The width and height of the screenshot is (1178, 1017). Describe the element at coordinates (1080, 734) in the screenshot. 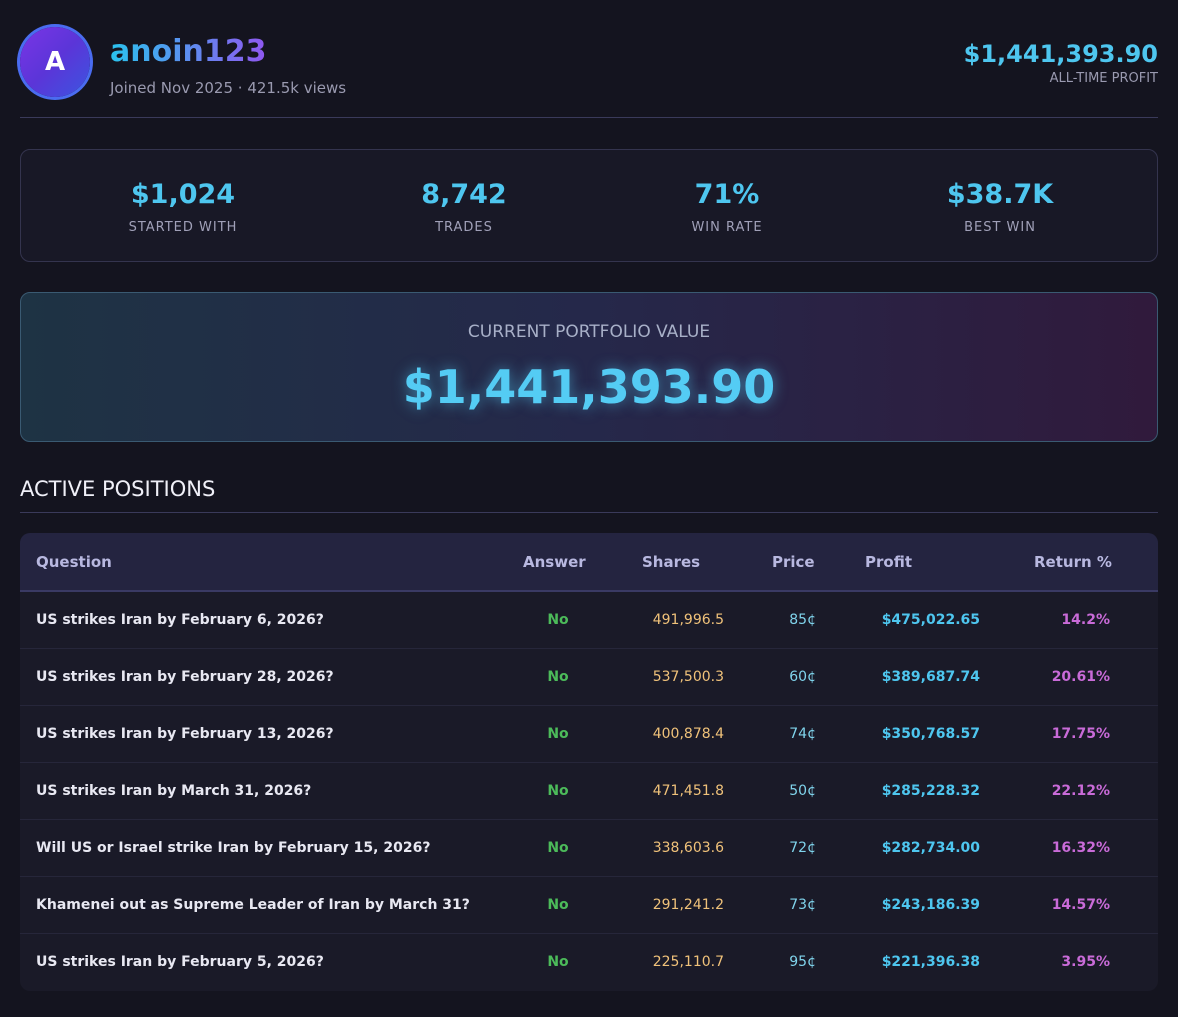

I see `cell-return: 17.75%` at that location.